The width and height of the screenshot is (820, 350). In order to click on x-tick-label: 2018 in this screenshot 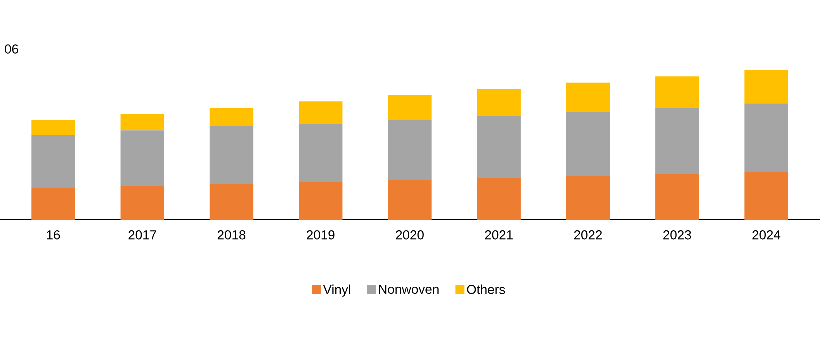, I will do `click(232, 235)`.